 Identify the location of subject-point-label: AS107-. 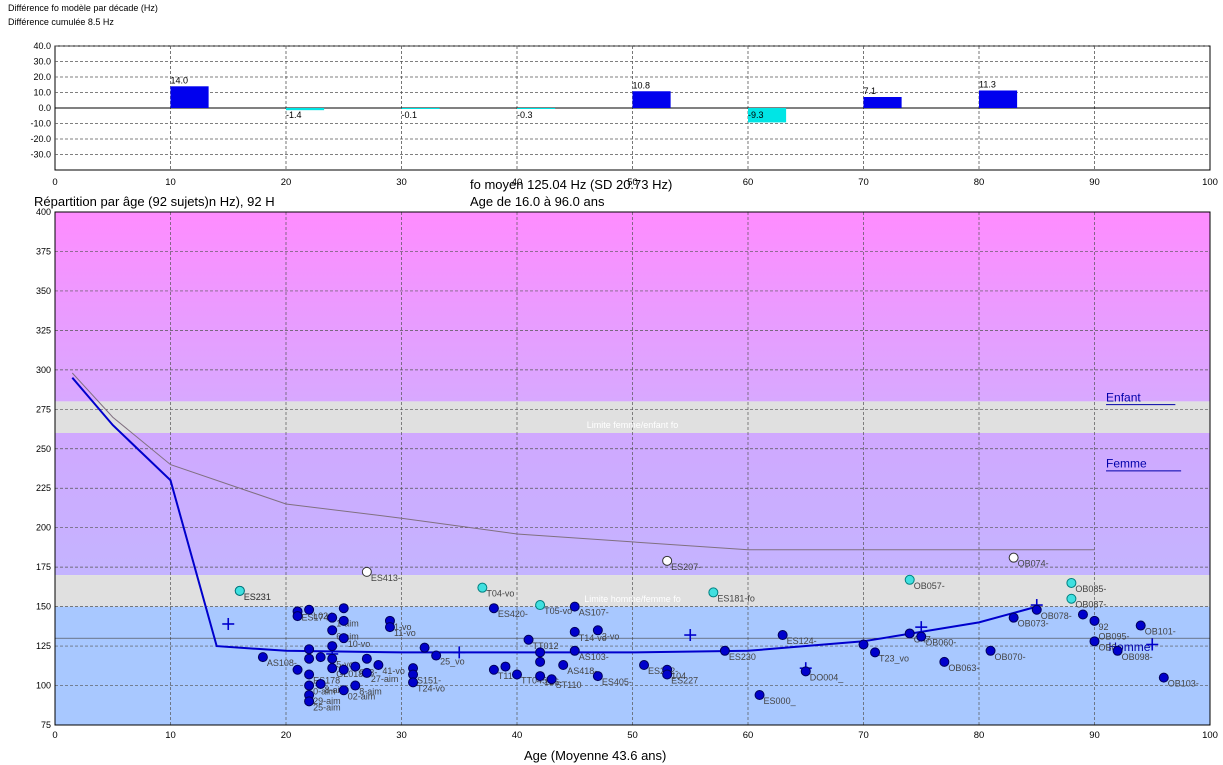
(594, 613).